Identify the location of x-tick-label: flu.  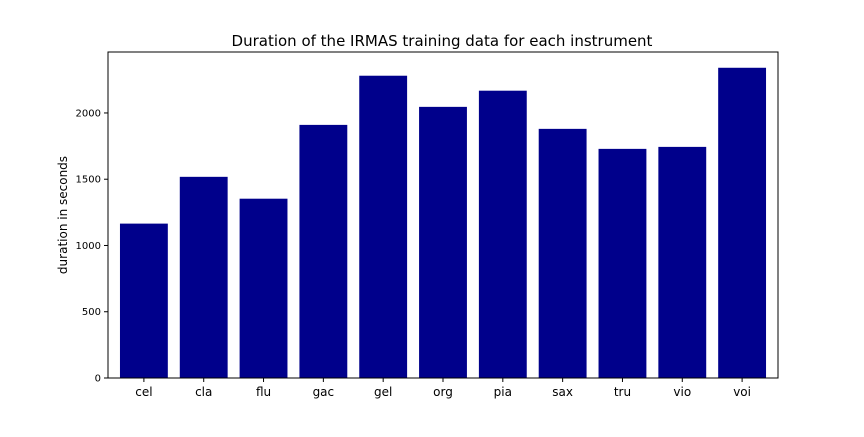
(263, 392).